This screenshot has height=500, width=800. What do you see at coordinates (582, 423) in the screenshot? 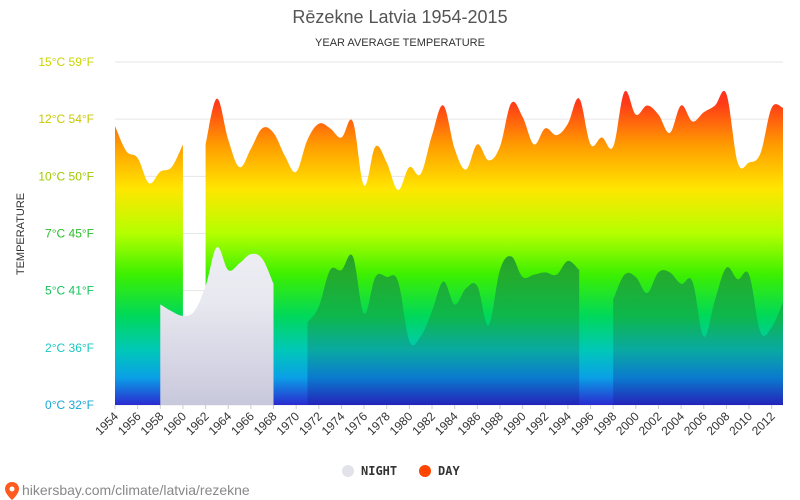
I see `x-tick-label: 1996` at bounding box center [582, 423].